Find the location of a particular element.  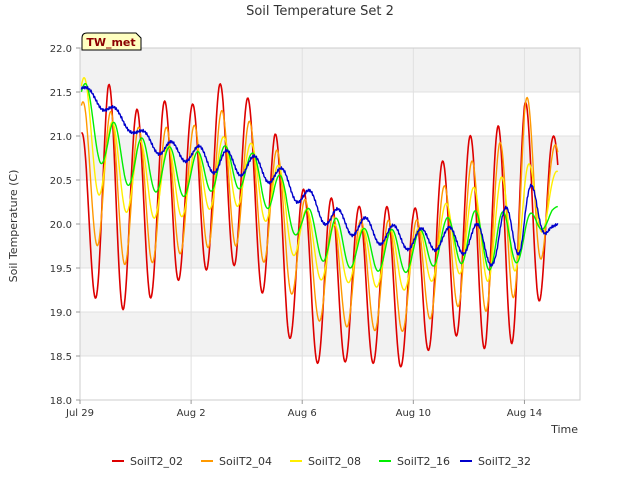

x-axis-label: Time is located at coordinates (564, 429).